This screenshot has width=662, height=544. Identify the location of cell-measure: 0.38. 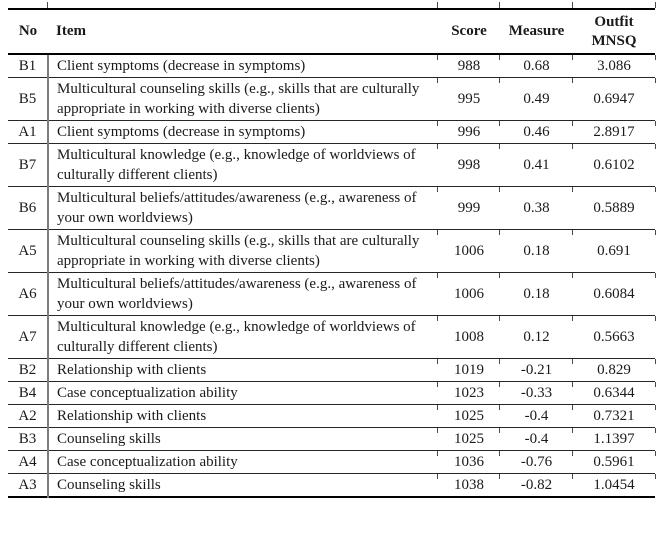
(536, 208).